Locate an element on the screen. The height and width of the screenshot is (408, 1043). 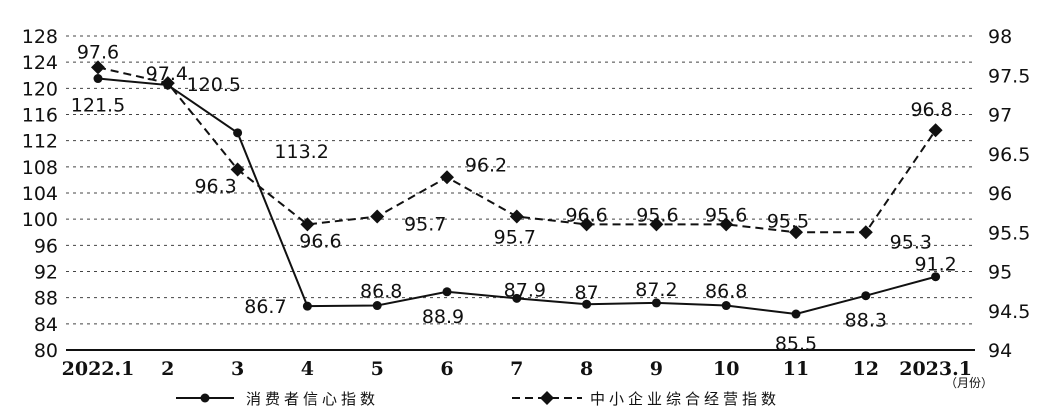
data-label: 95.5 is located at coordinates (788, 221).